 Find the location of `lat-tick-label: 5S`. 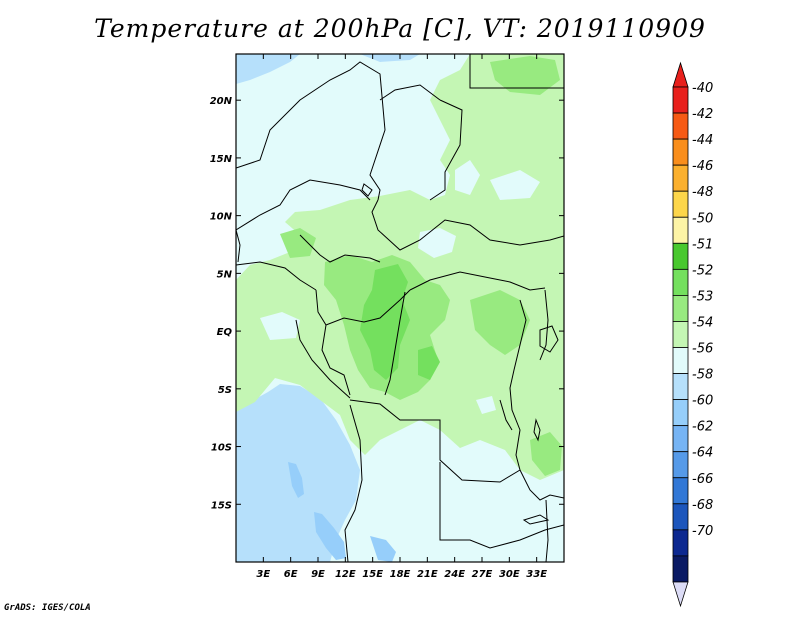

lat-tick-label: 5S is located at coordinates (225, 390).